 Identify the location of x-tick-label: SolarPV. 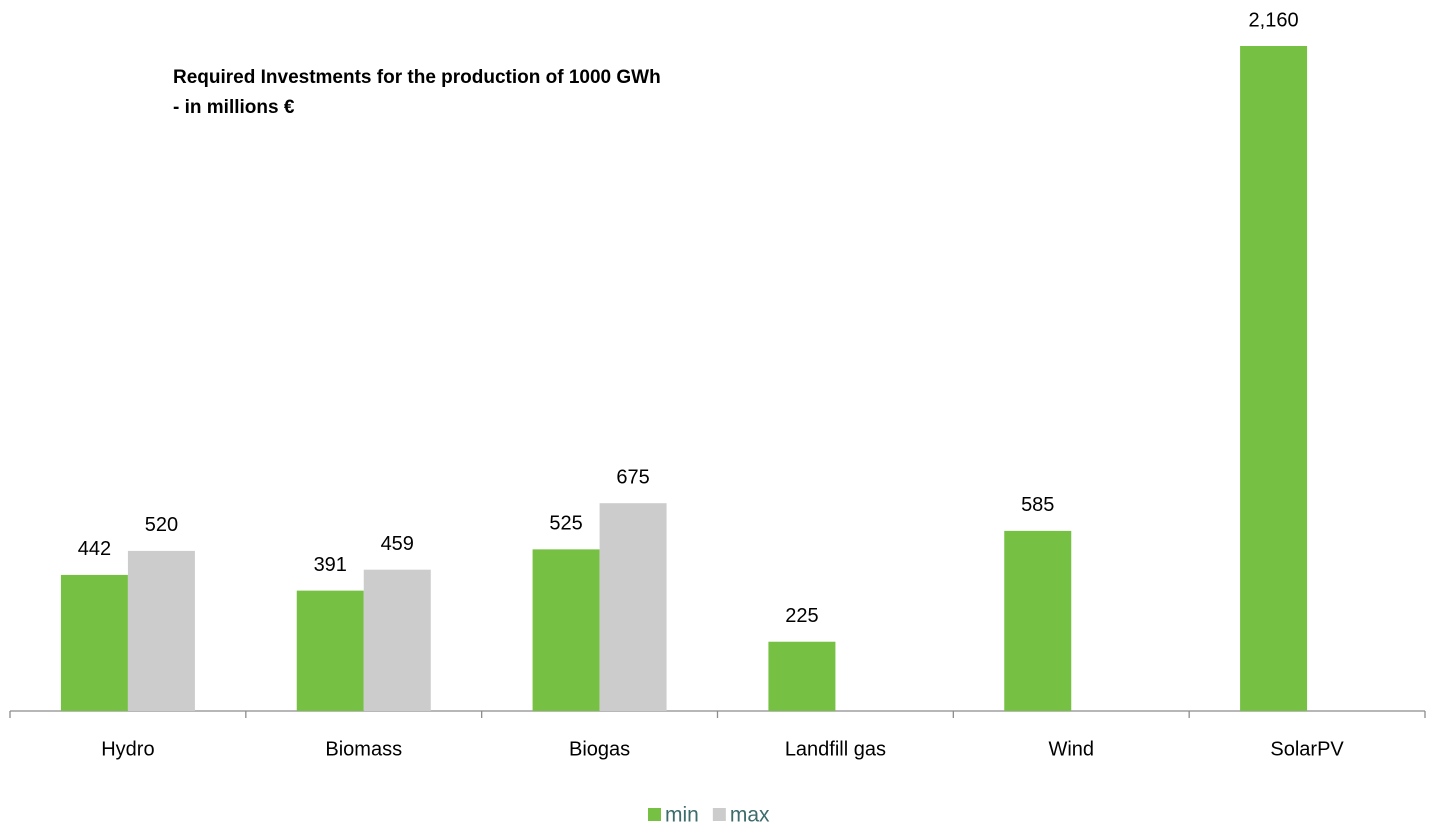
(1307, 749).